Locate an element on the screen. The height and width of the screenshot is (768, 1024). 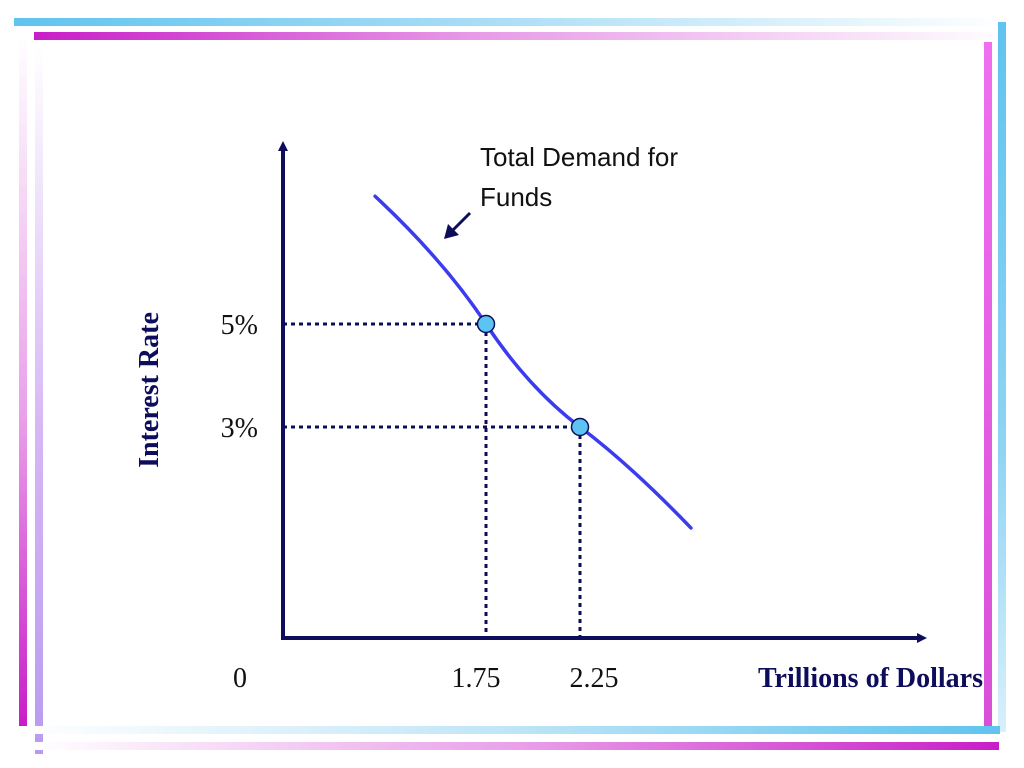
decorative-bar-left-purple is located at coordinates (39, 399).